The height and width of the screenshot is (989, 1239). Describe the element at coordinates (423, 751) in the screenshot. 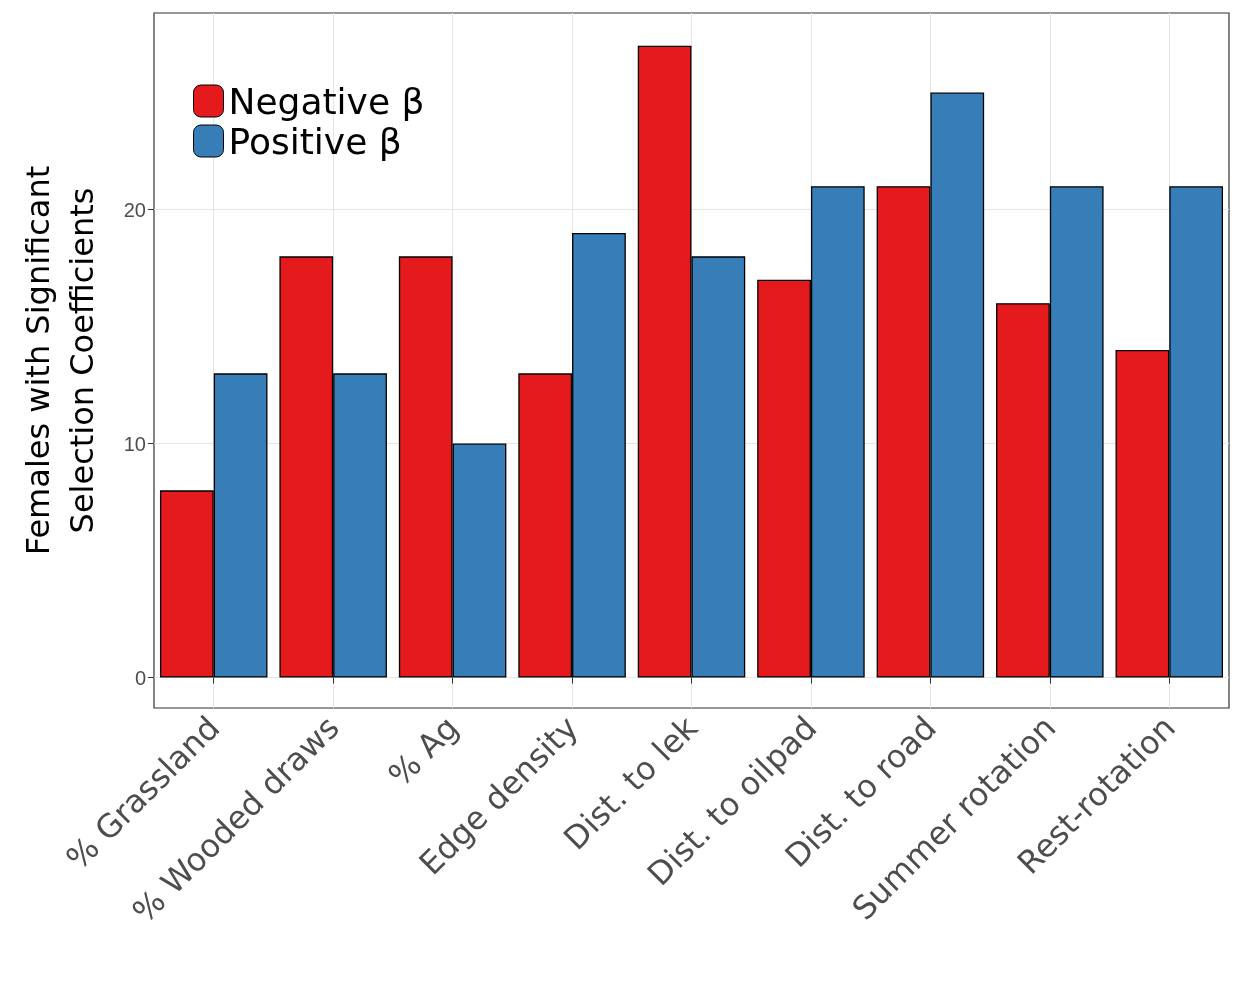

I see `x-tick-label: % Ag` at that location.